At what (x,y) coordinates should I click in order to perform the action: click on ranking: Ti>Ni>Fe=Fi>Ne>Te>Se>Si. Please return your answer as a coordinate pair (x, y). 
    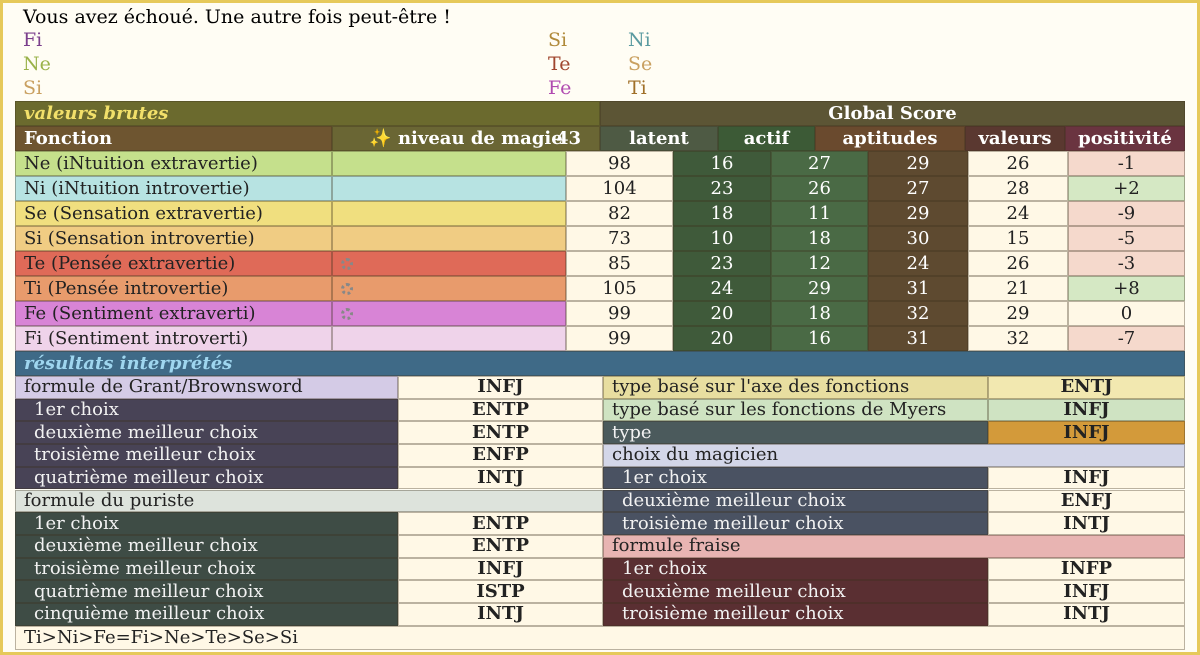
    Looking at the image, I should click on (600, 638).